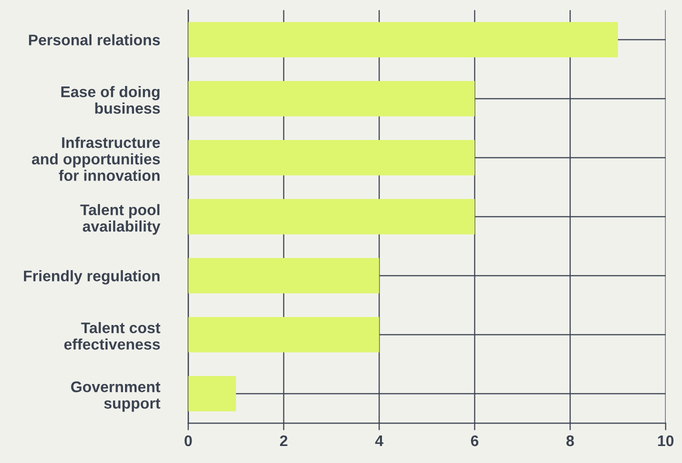 The width and height of the screenshot is (682, 463). I want to click on x-tick-label: 8, so click(570, 440).